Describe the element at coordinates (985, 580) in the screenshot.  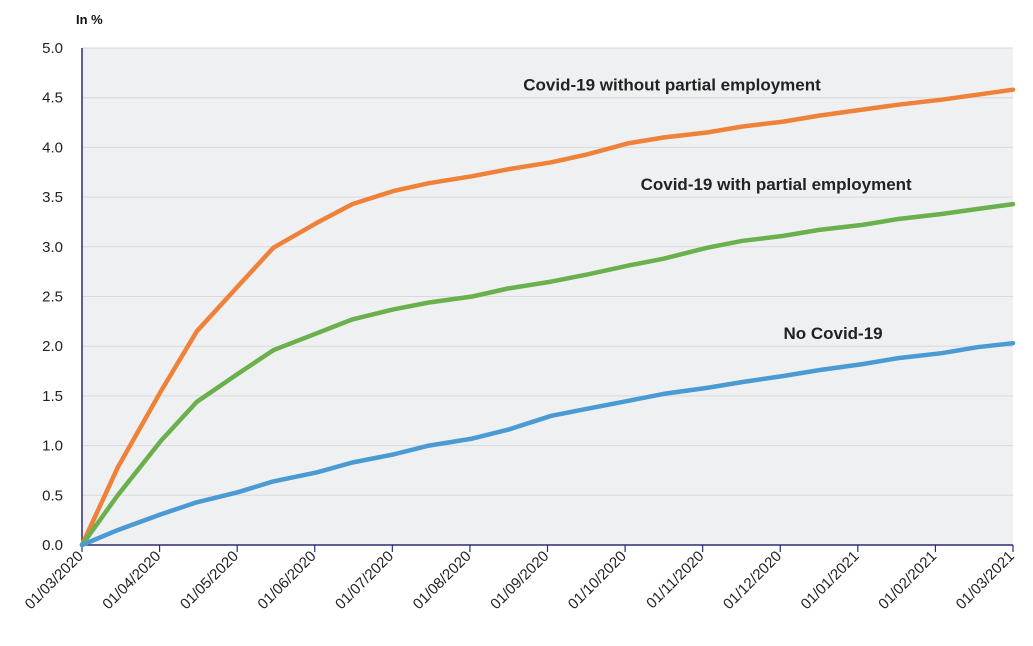
I see `x-tick-label: 01/03/2021` at that location.